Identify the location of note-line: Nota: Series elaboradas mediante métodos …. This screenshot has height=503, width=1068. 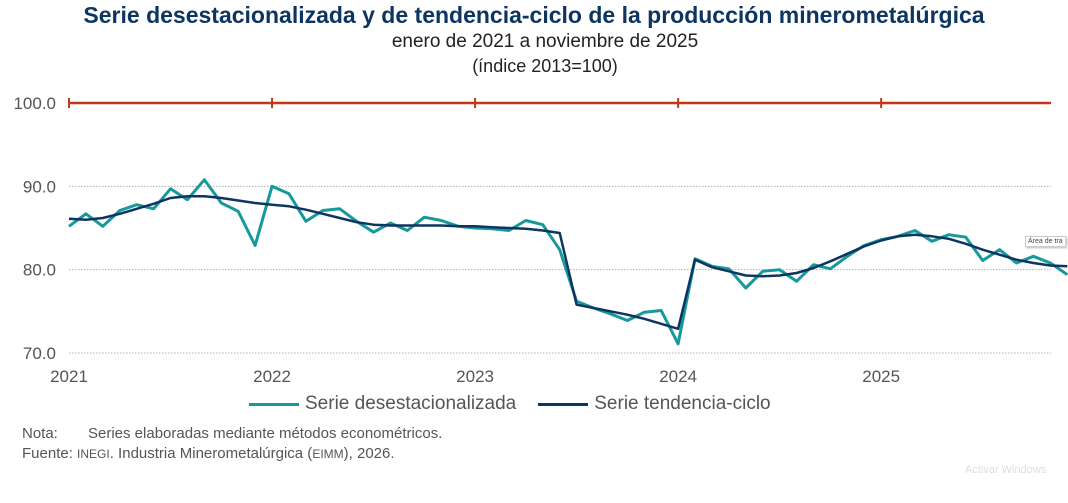
(232, 434).